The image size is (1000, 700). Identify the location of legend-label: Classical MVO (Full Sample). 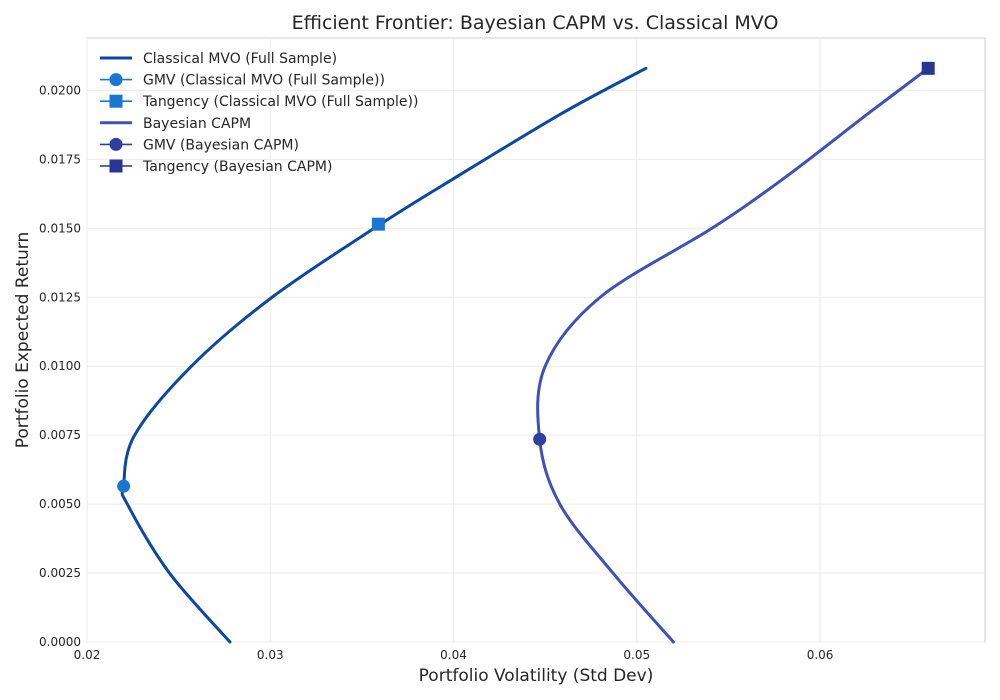
(240, 59).